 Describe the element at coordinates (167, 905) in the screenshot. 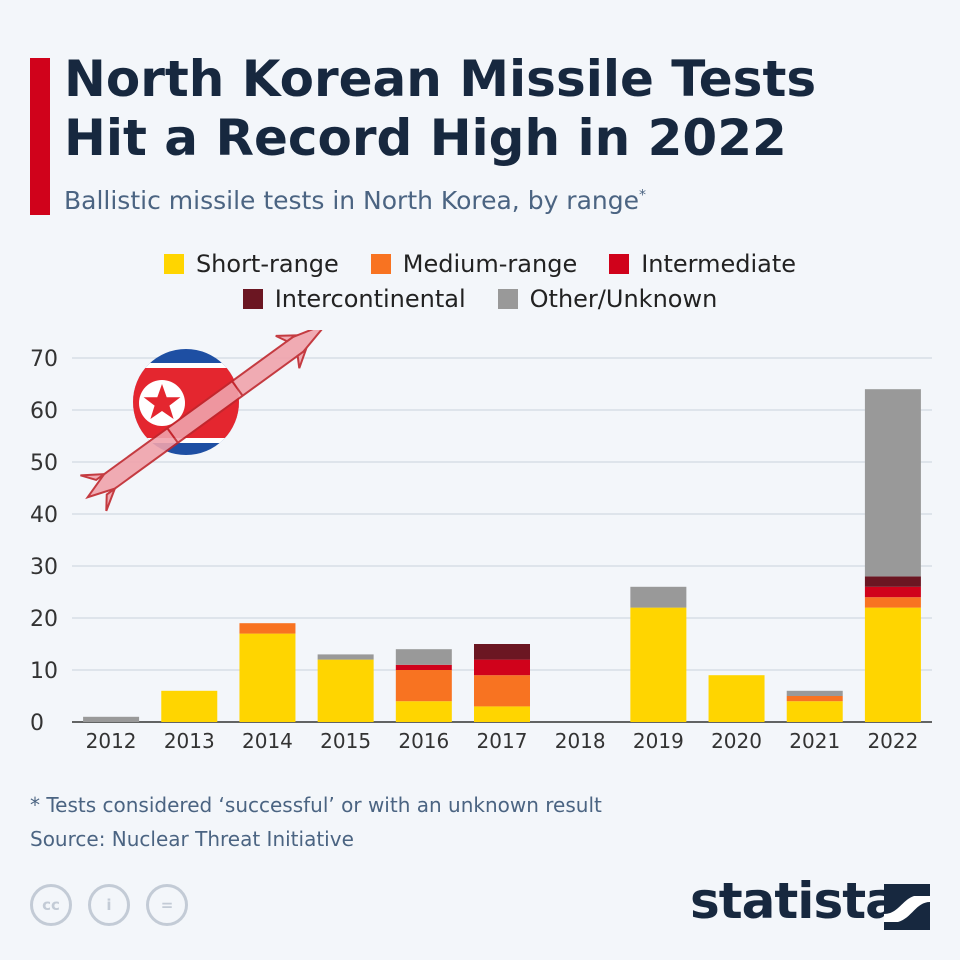

I see `no-derivatives-icon: =` at that location.